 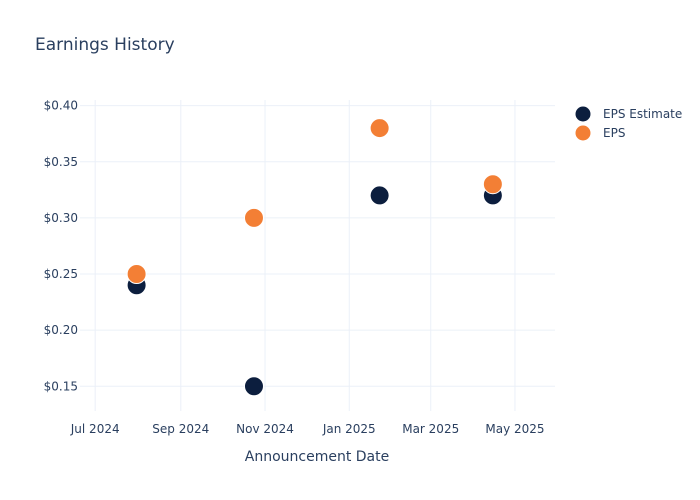 I want to click on x-tick-label: Jul 2024, so click(x=95, y=429).